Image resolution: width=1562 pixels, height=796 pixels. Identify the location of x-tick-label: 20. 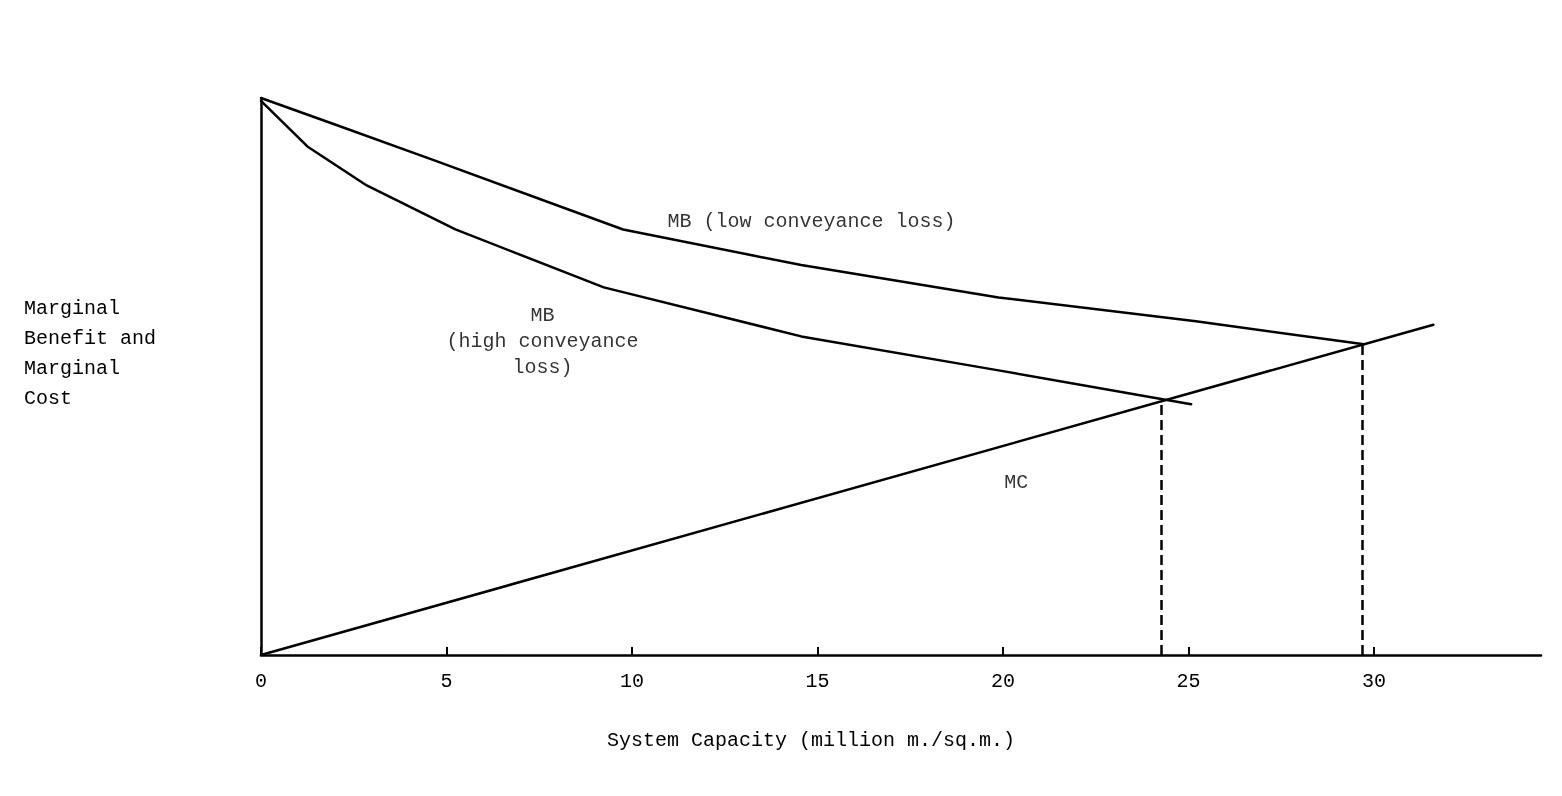
(1003, 681).